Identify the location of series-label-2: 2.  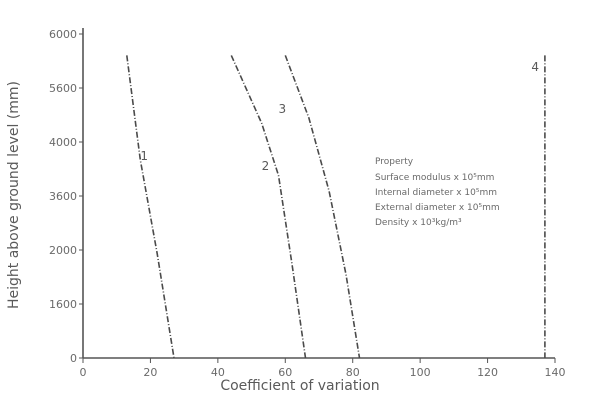
(266, 166).